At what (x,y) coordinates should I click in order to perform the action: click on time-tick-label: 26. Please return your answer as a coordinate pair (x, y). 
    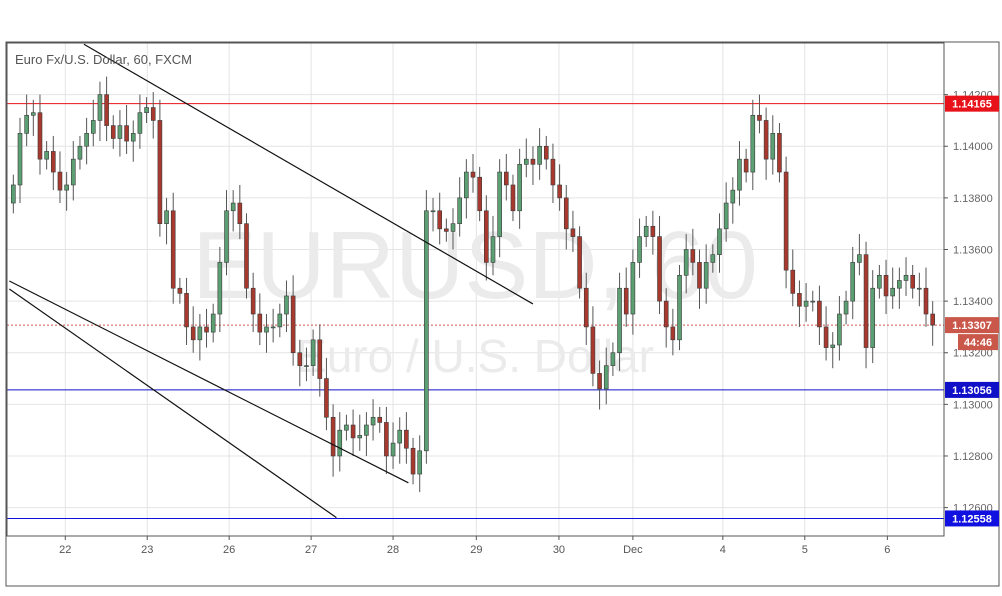
    Looking at the image, I should click on (229, 550).